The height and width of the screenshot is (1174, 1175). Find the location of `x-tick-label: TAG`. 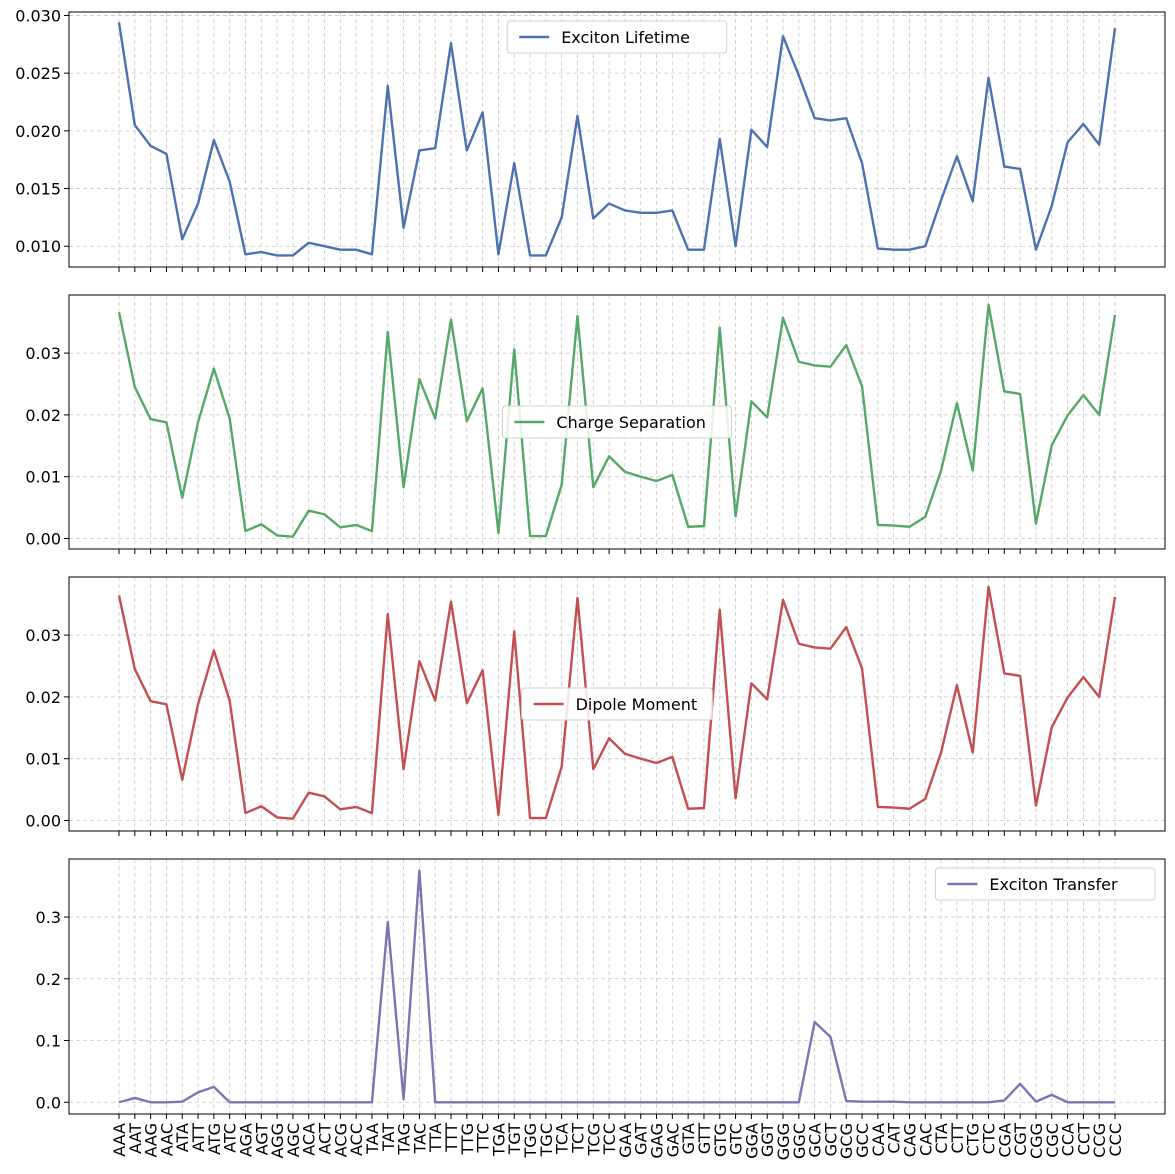

x-tick-label: TAG is located at coordinates (404, 1139).